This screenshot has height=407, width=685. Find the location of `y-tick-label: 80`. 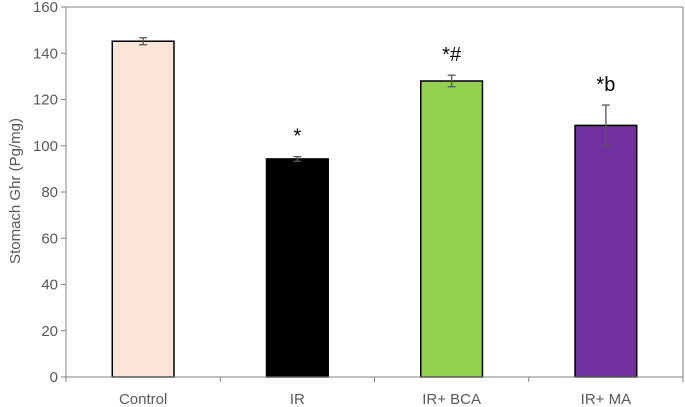

y-tick-label: 80 is located at coordinates (49, 192).